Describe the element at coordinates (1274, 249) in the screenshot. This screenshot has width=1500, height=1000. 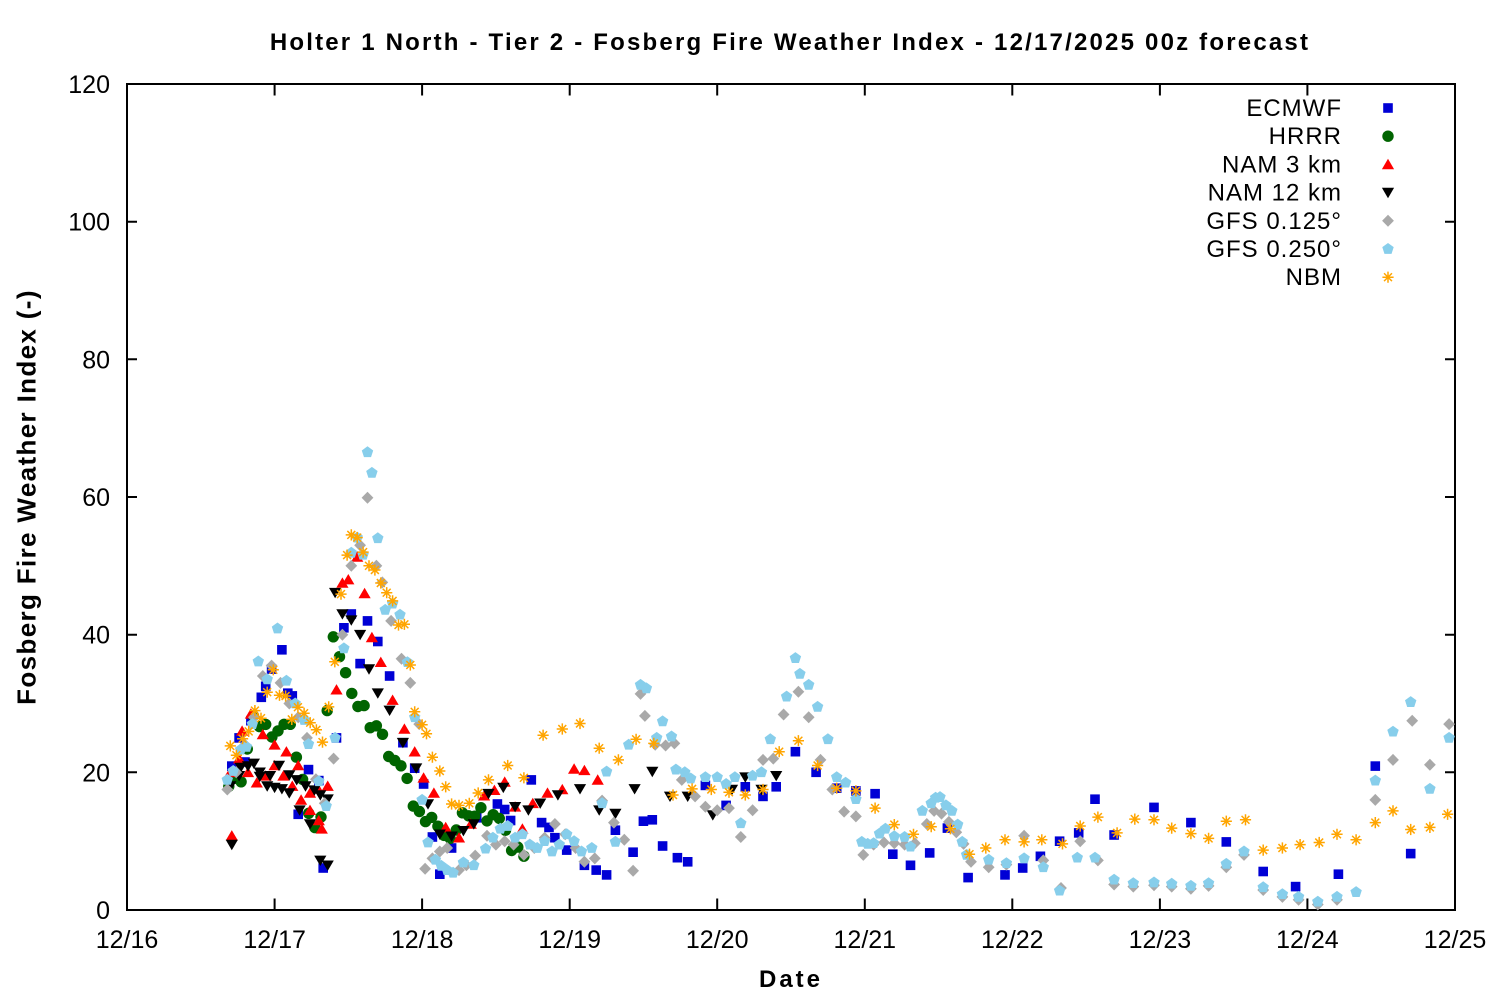
I see `svg-text: GFS 0.250°` at that location.